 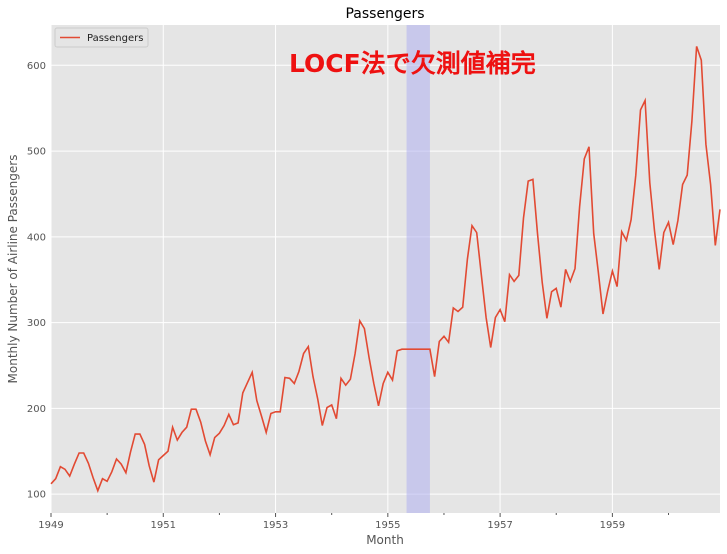 What do you see at coordinates (36, 152) in the screenshot?
I see `y-tick-label: 500` at bounding box center [36, 152].